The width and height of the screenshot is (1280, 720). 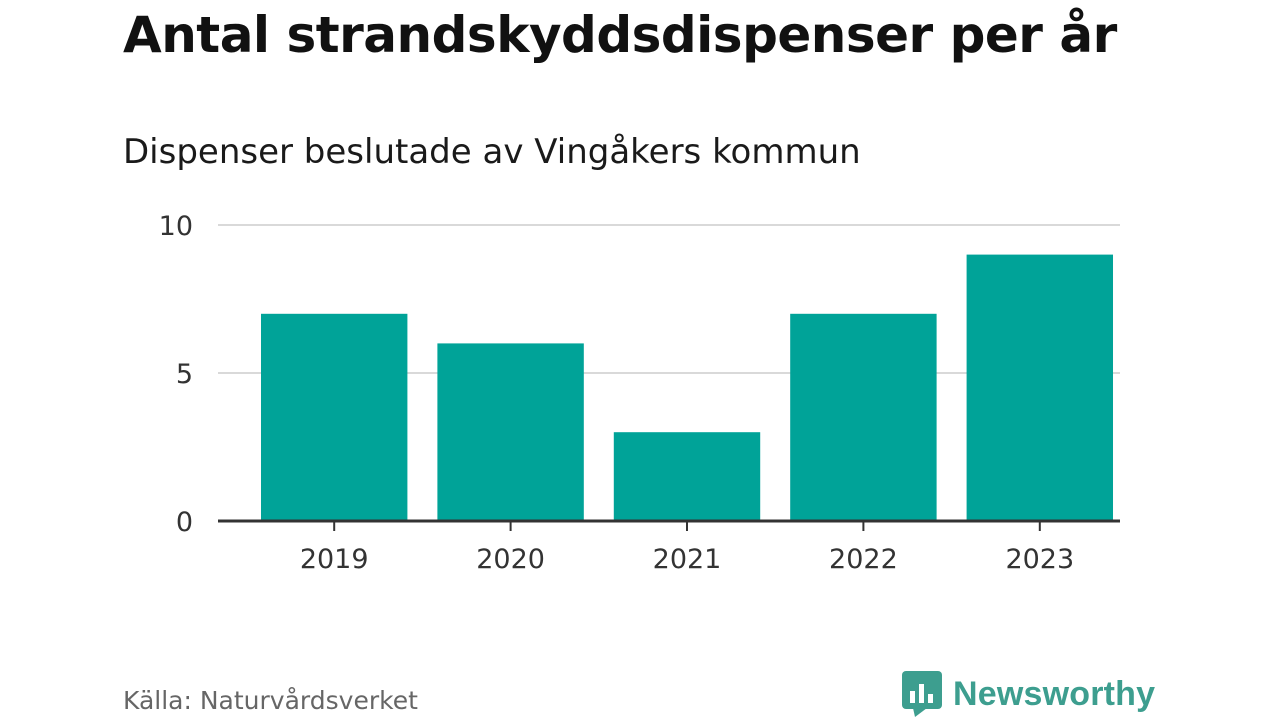 What do you see at coordinates (334, 559) in the screenshot?
I see `x-tick-label: 2019` at bounding box center [334, 559].